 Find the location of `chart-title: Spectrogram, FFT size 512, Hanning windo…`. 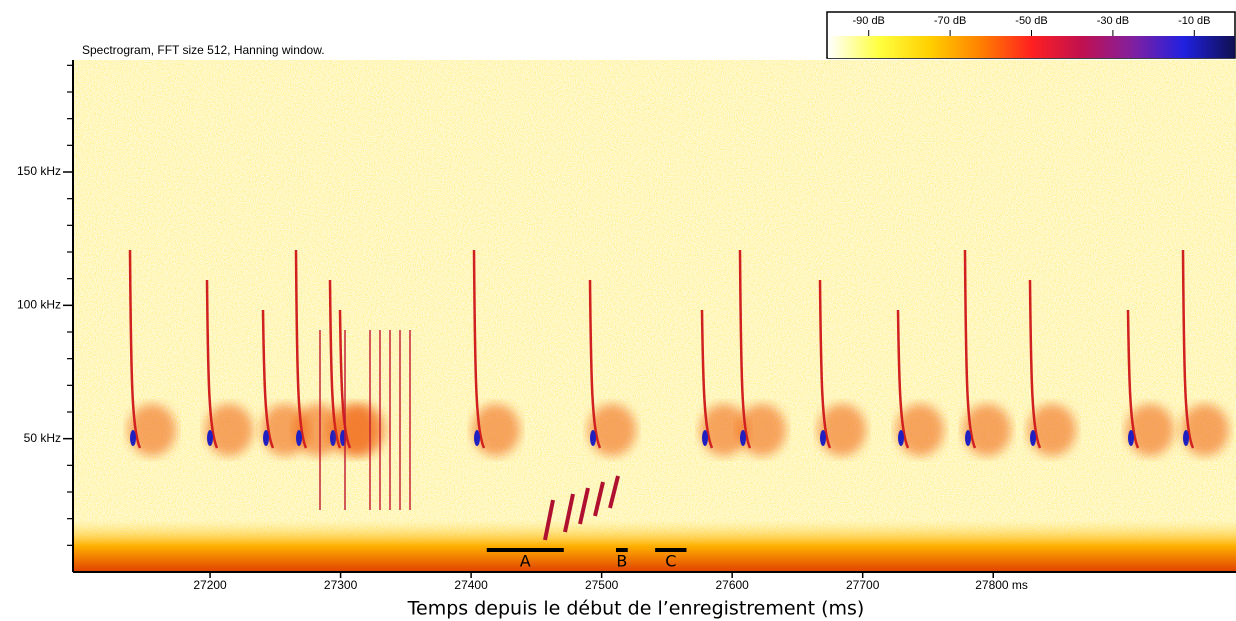

chart-title: Spectrogram, FFT size 512, Hanning windo… is located at coordinates (203, 50).